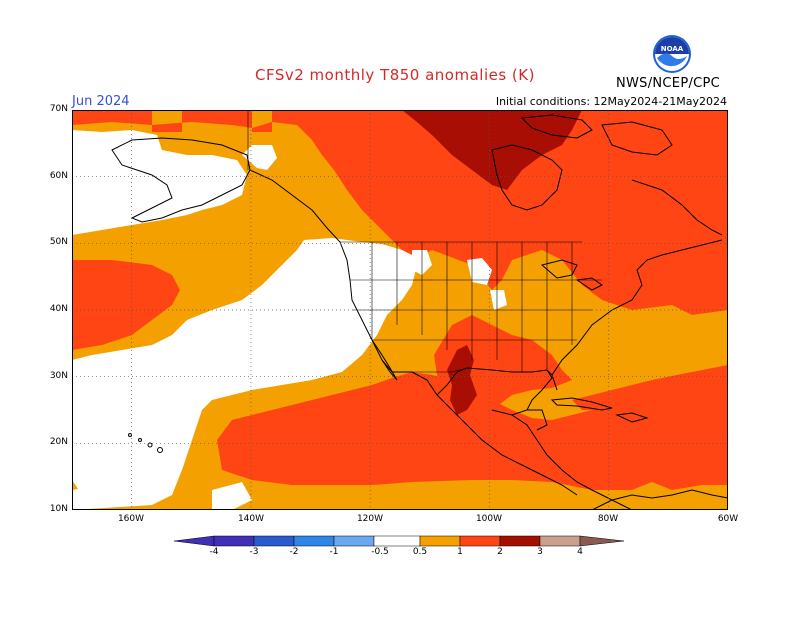 The image size is (800, 618). Describe the element at coordinates (58, 176) in the screenshot. I see `lat-label: 60N` at that location.